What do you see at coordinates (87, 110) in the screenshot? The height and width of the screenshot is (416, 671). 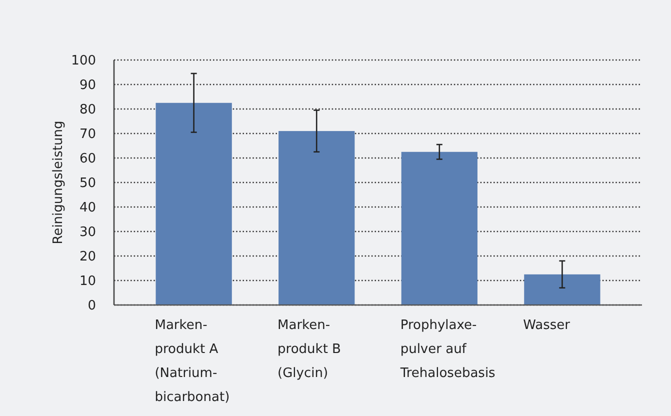 I see `y-tick-label: 80` at bounding box center [87, 110].